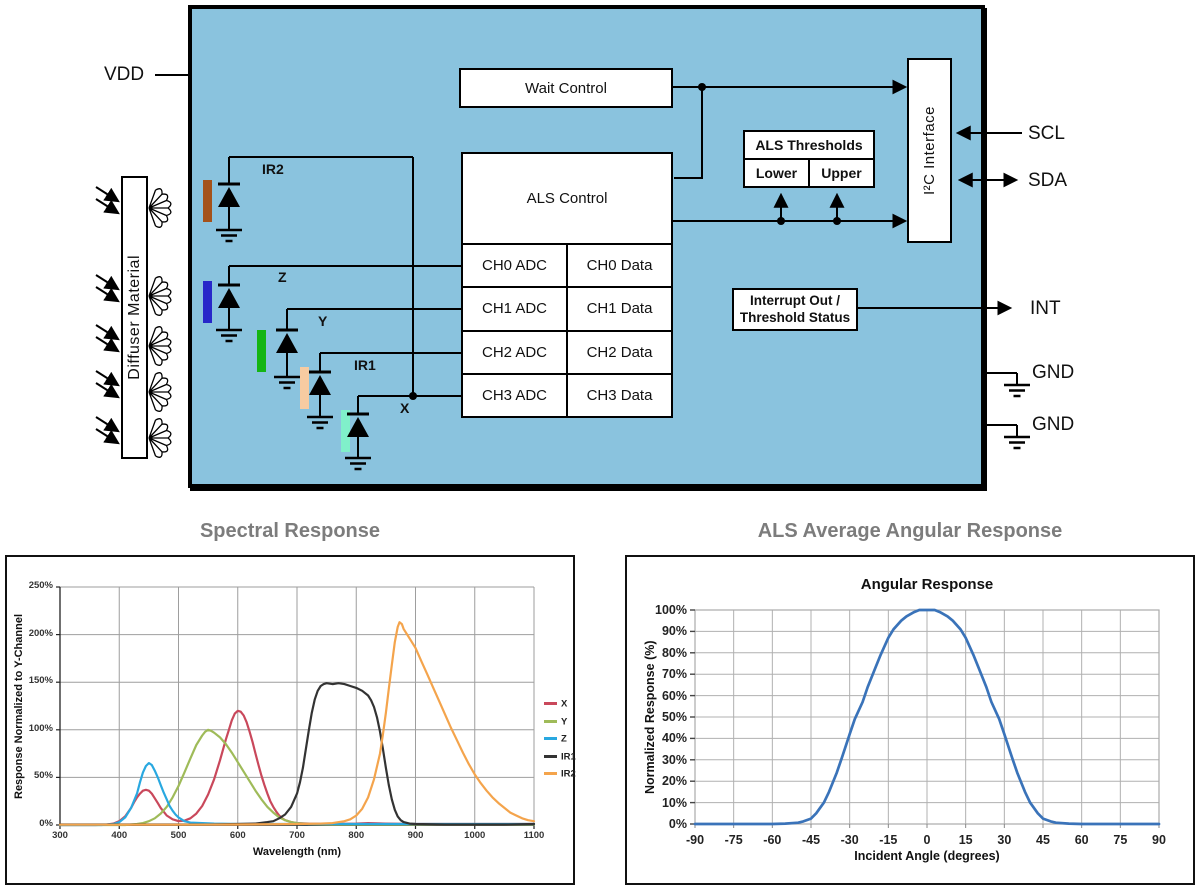 The height and width of the screenshot is (893, 1200). I want to click on y-tick-label: 70%, so click(674, 674).